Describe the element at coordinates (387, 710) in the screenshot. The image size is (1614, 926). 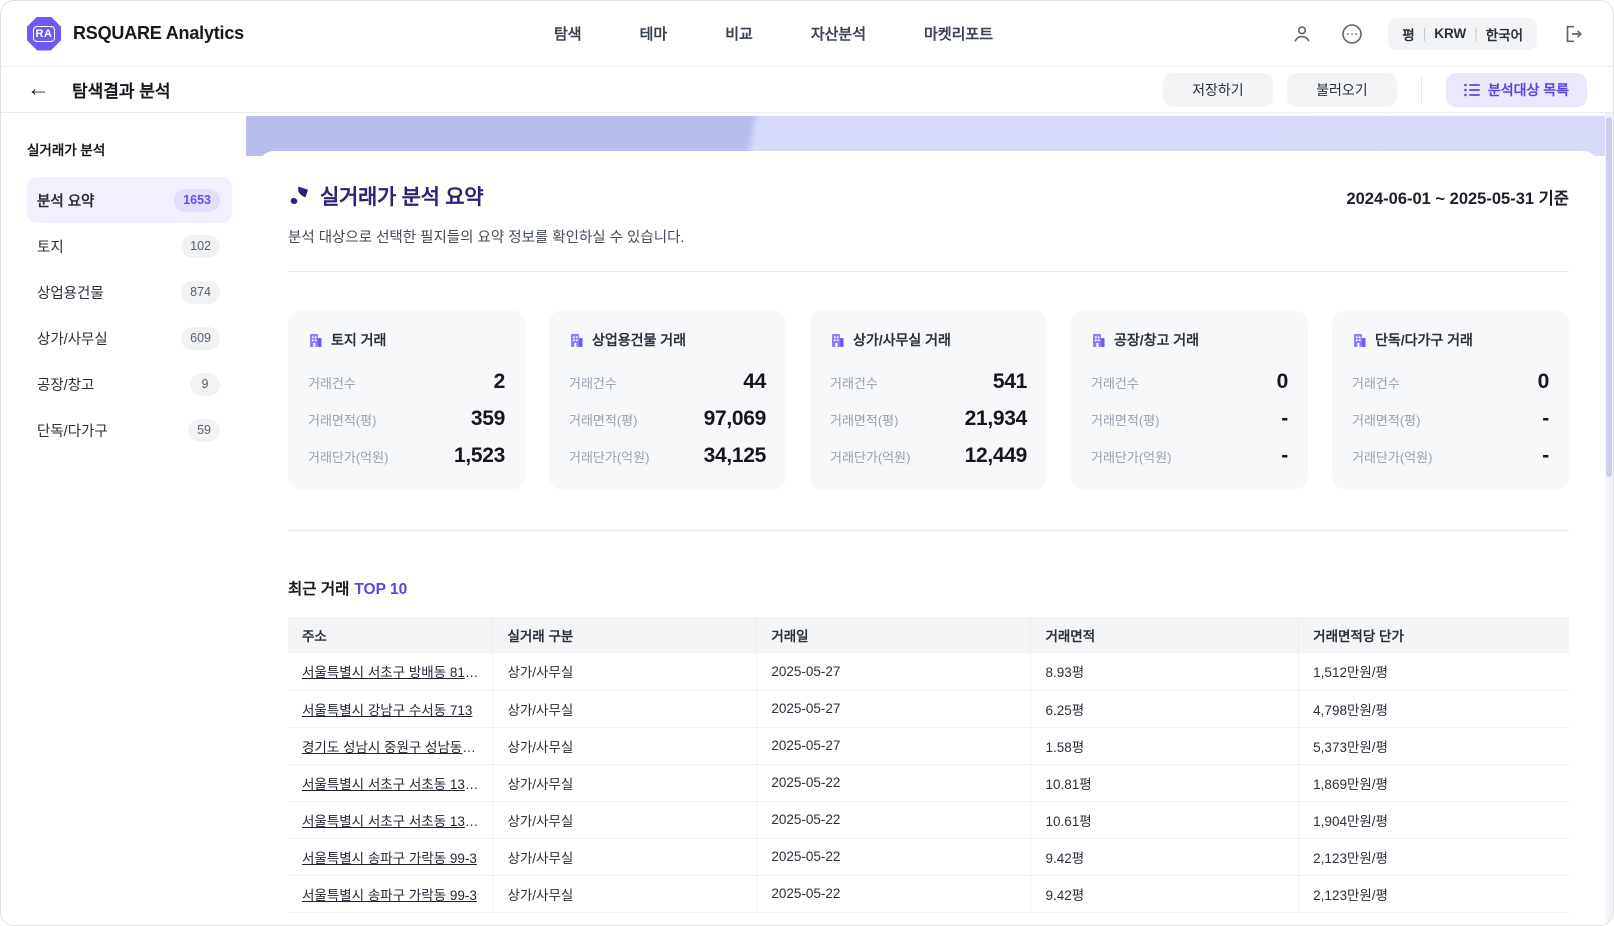
I see `address-link: 서울특별시 강남구 수서동 713` at that location.